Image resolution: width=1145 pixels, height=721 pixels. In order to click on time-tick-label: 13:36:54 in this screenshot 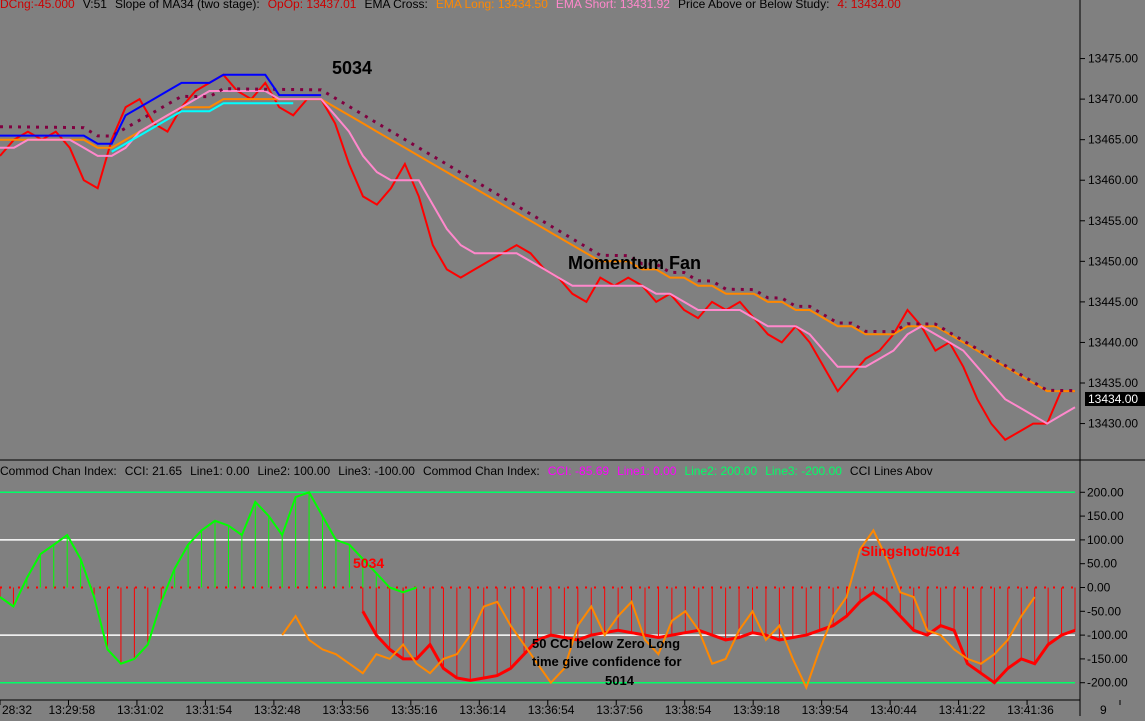, I will do `click(551, 709)`.